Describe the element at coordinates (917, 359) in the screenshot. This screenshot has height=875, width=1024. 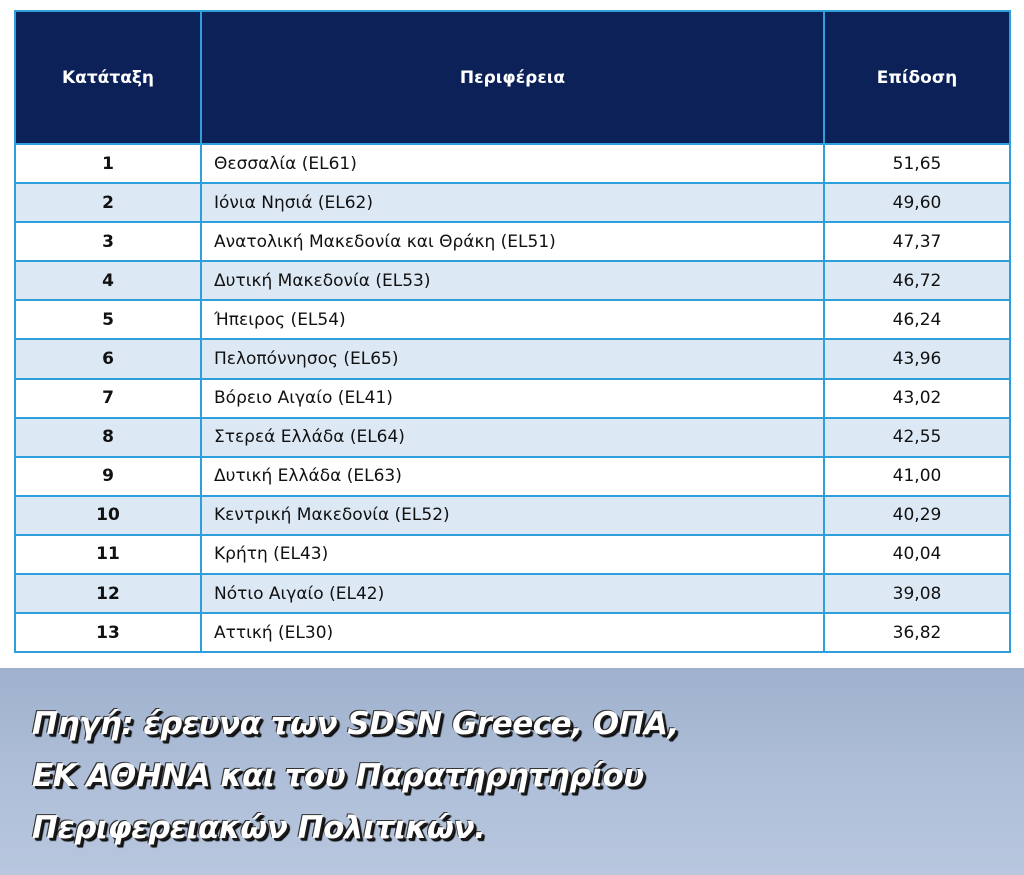
I see `score-cell: 43,96` at that location.